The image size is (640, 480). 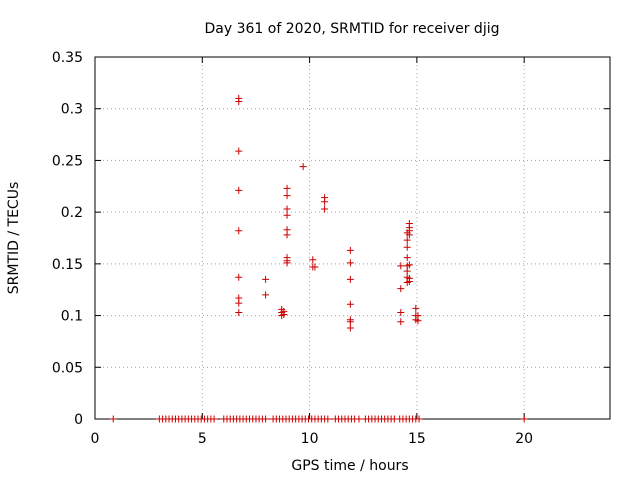 What do you see at coordinates (524, 439) in the screenshot?
I see `x-tick-label: 20` at bounding box center [524, 439].